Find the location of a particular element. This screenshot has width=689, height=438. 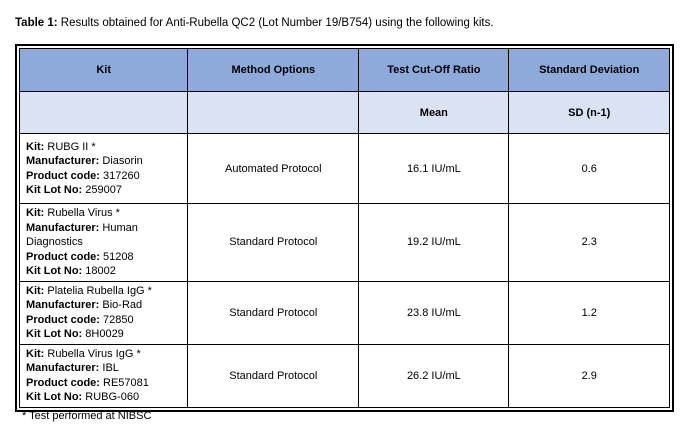

subheader-mean: Mean is located at coordinates (434, 112).